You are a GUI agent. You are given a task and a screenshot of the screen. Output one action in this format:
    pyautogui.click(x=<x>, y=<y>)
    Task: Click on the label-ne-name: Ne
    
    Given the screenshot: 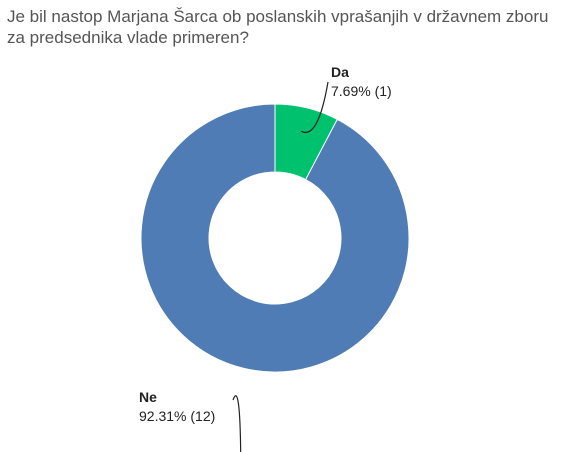 What is the action you would take?
    pyautogui.click(x=148, y=397)
    